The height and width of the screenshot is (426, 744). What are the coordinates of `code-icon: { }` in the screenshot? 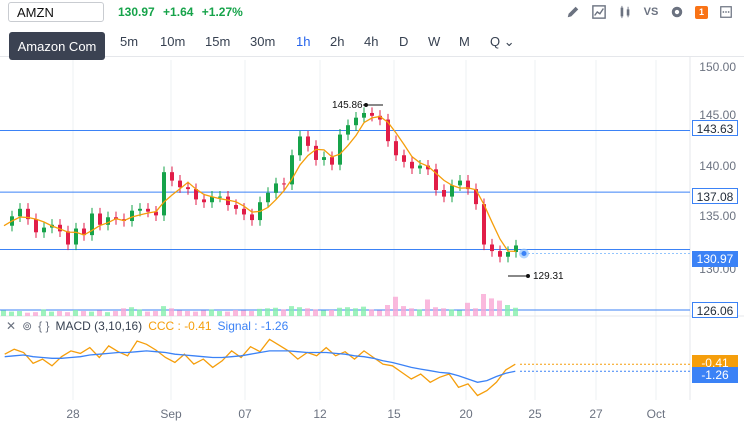 It's located at (44, 326).